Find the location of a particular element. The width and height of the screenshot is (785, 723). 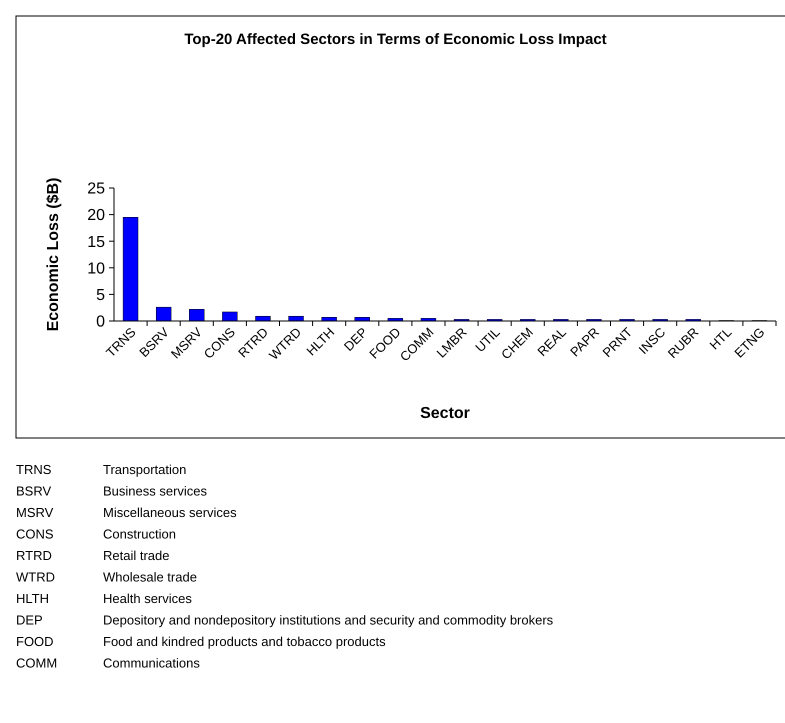

y-tick-label: 5 is located at coordinates (101, 295).